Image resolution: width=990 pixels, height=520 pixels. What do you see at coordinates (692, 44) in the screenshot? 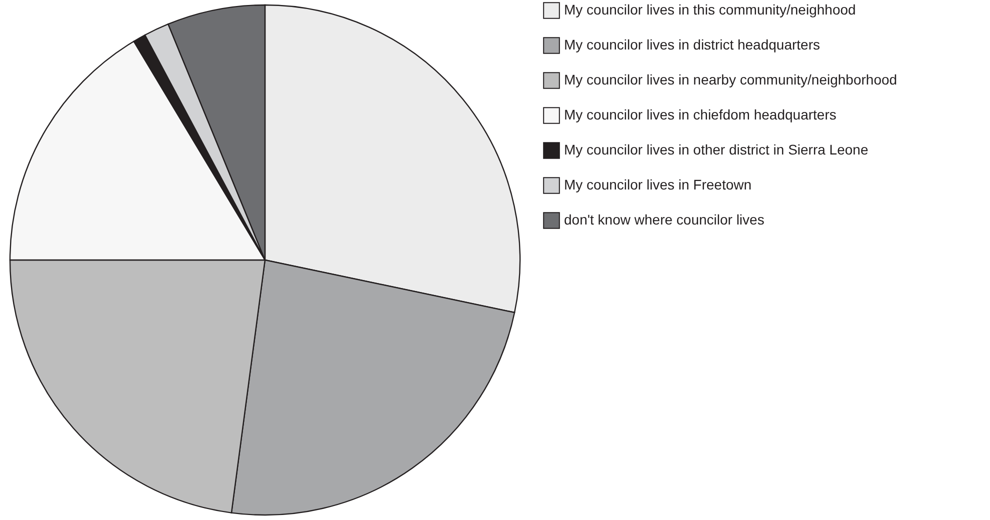
I see `legend-label: My councilor lives in district headquarters` at bounding box center [692, 44].